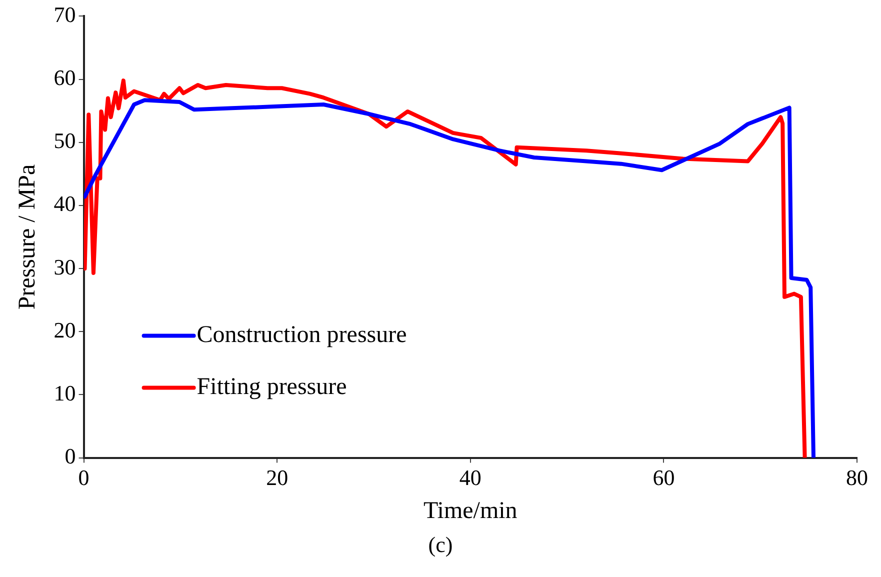 This screenshot has width=881, height=577. I want to click on y-tick-label: 70, so click(65, 14).